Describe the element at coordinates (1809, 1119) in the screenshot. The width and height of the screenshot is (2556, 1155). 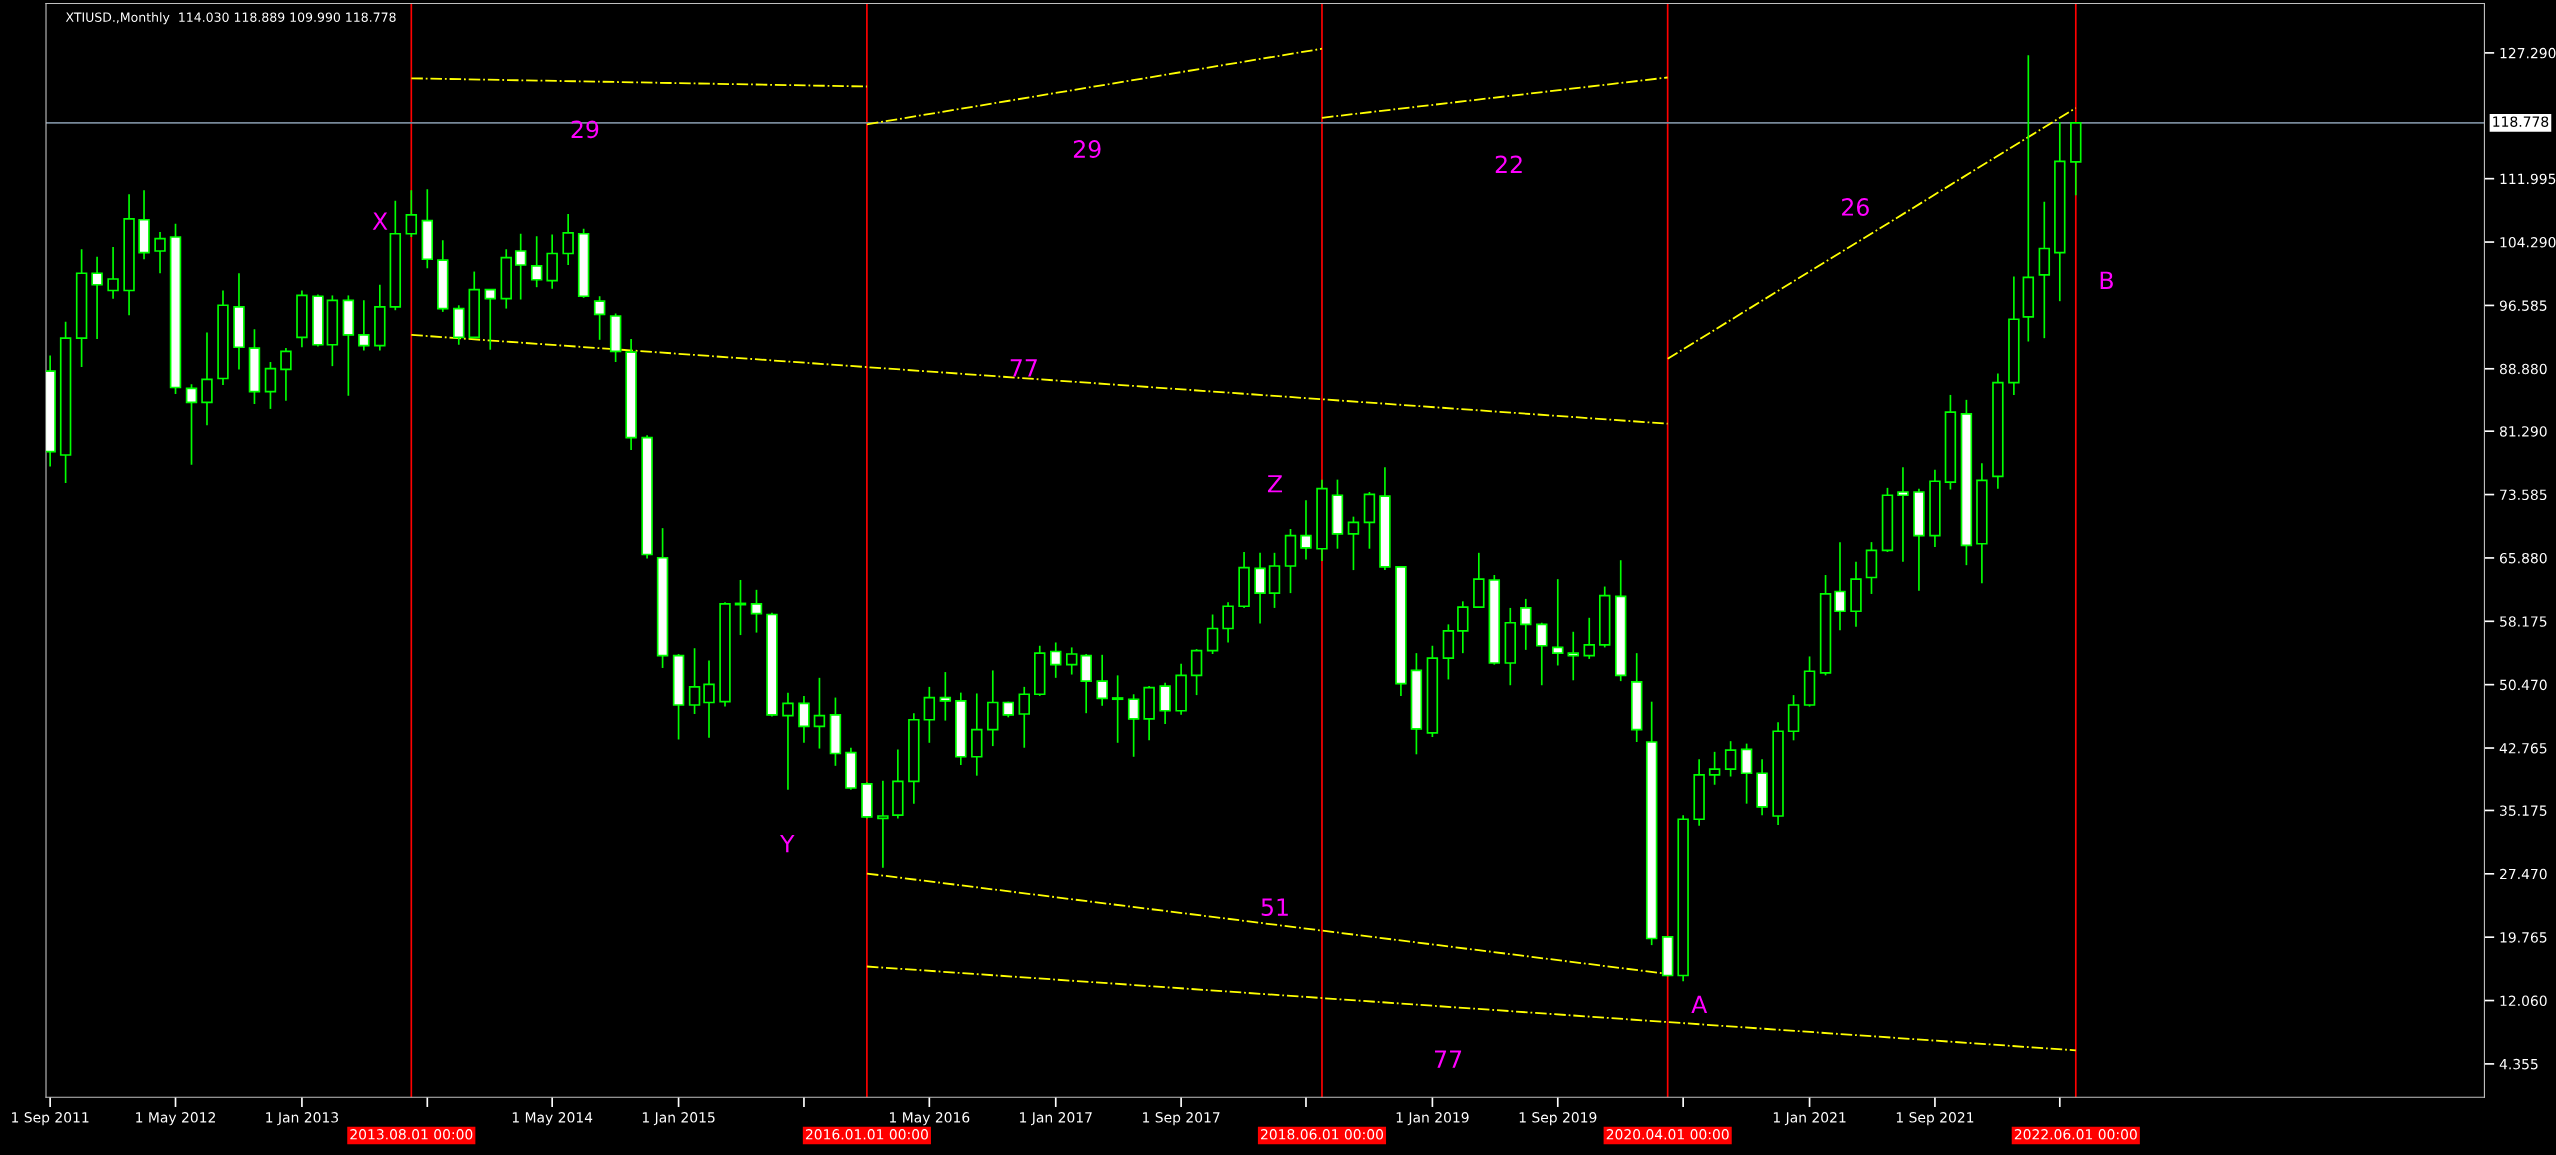
I see `x-tick-label: 1 Jan 2021` at that location.